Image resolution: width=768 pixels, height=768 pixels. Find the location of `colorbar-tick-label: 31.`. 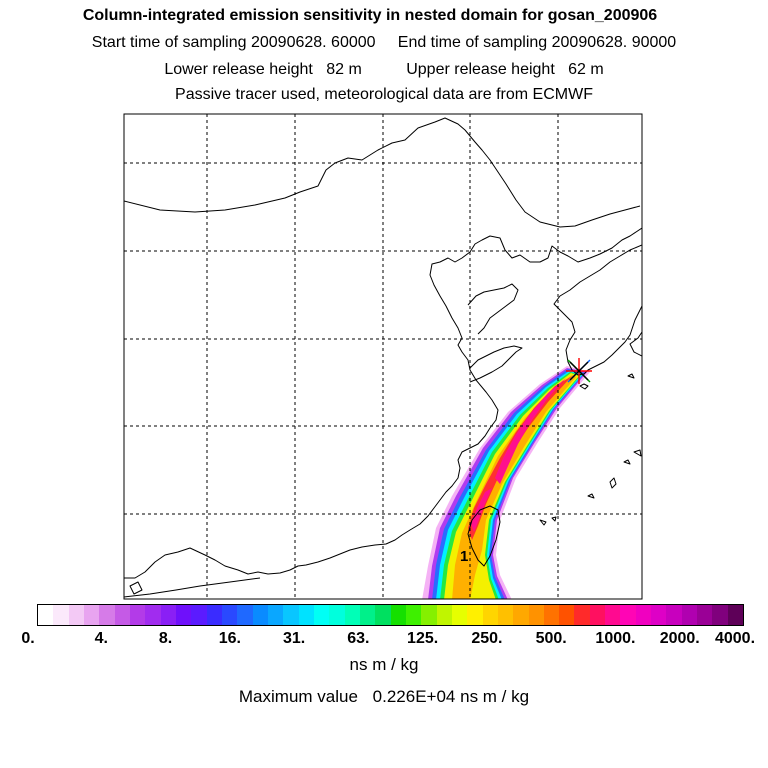

colorbar-tick-label: 31. is located at coordinates (294, 638).